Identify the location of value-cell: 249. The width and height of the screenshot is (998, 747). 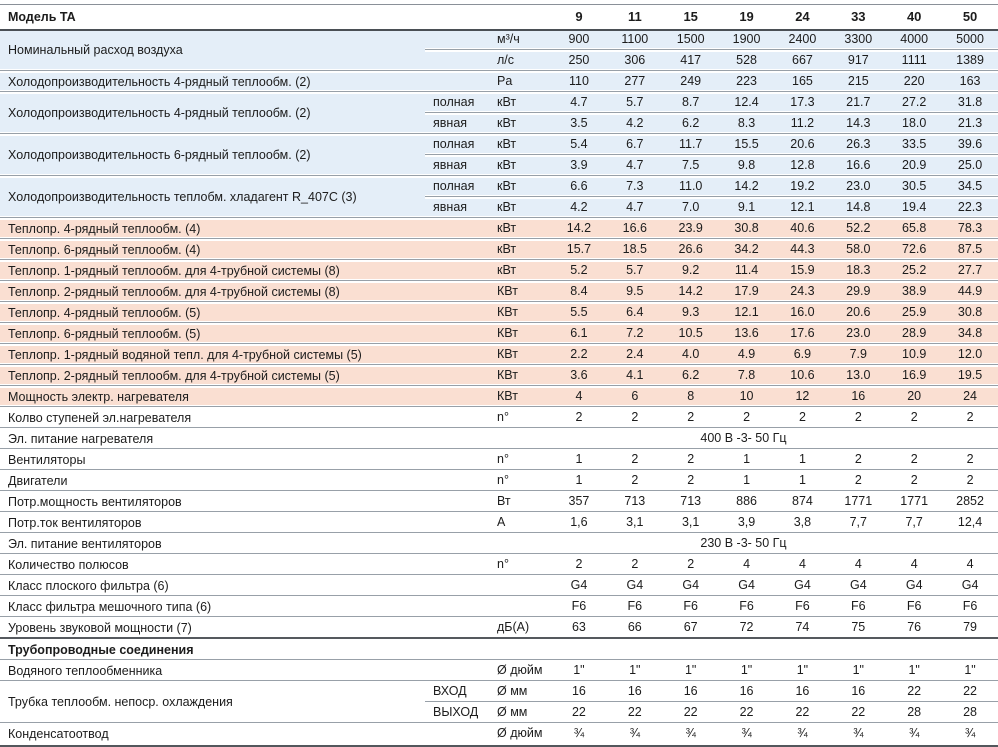
(691, 81).